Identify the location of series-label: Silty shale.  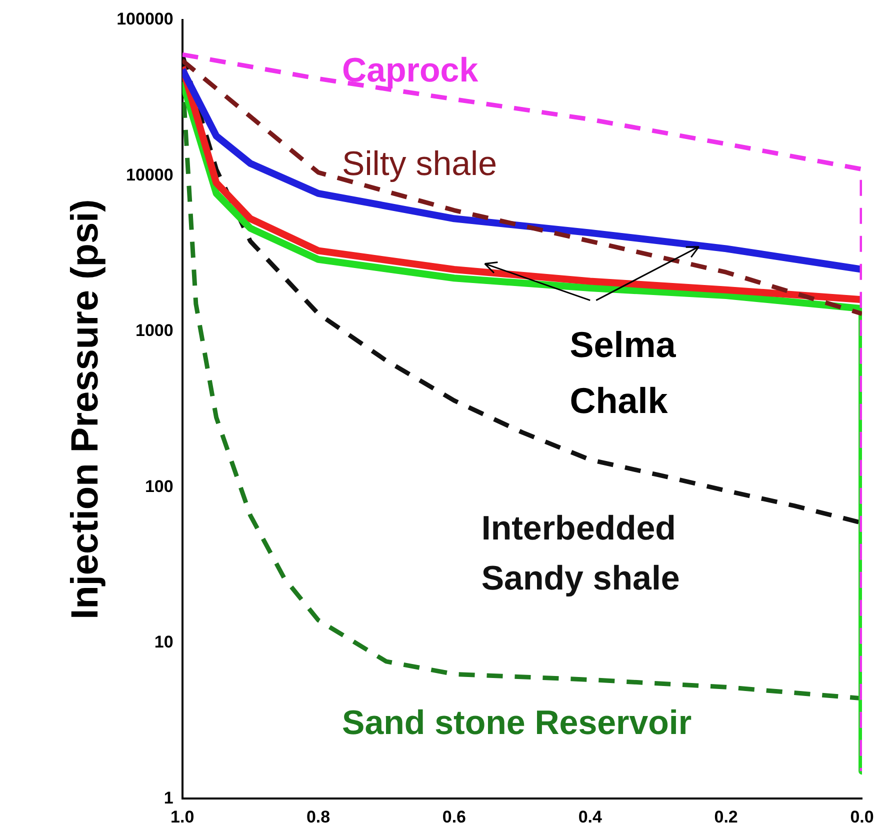
(420, 163).